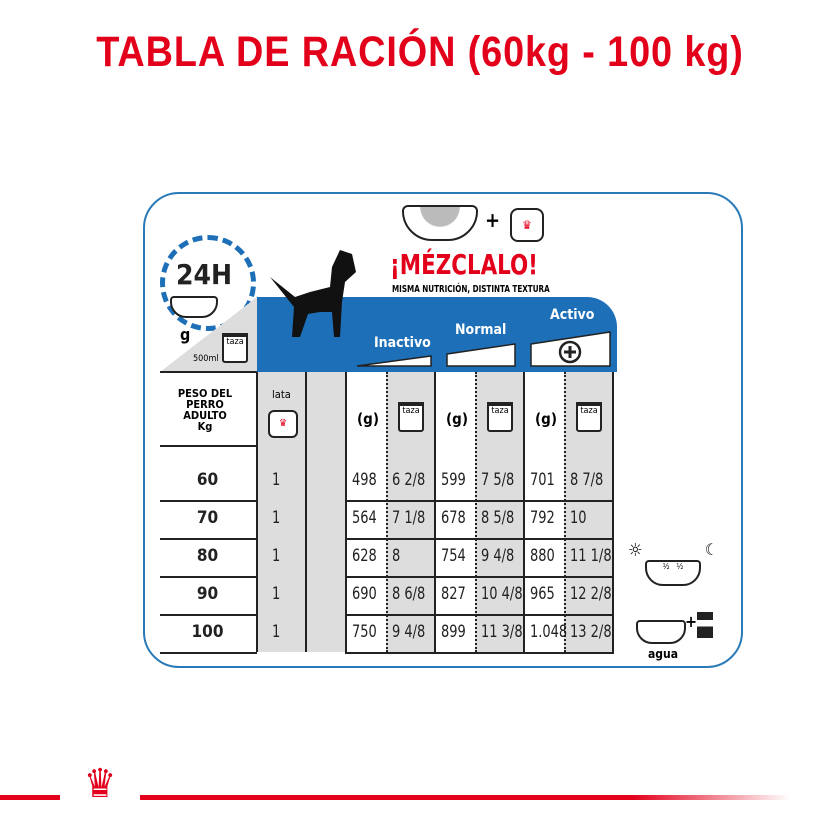 This screenshot has width=840, height=837. Describe the element at coordinates (402, 343) in the screenshot. I see `level-inactivo: Inactivo` at that location.